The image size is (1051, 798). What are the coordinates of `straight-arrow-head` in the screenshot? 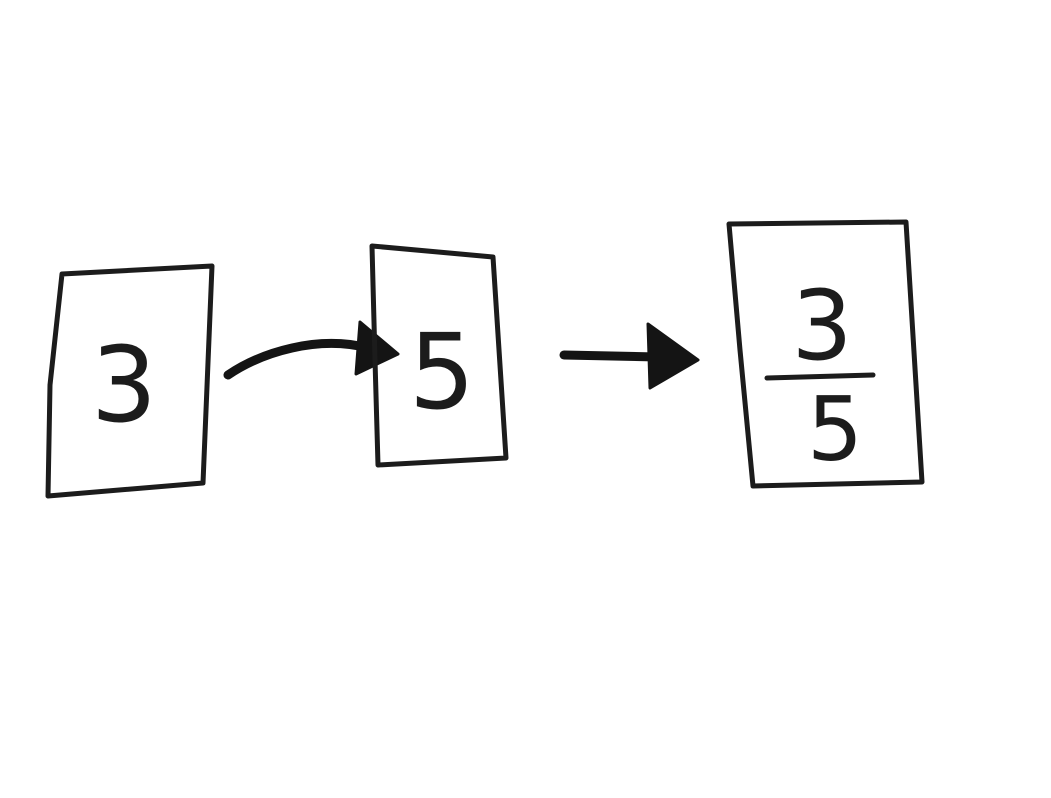 It's located at (673, 356).